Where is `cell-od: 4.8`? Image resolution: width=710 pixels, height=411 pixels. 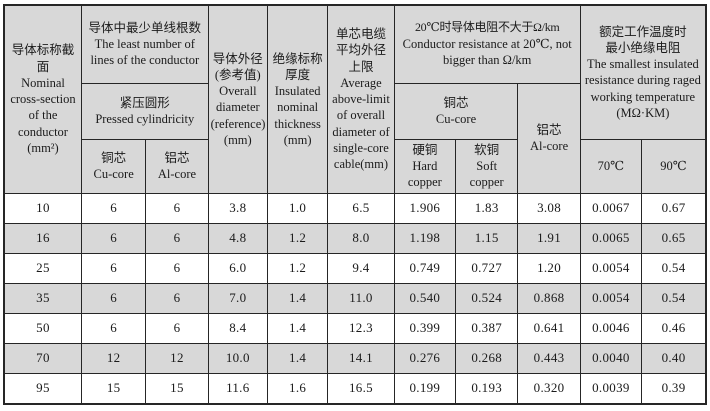 cell-od: 4.8 is located at coordinates (237, 238).